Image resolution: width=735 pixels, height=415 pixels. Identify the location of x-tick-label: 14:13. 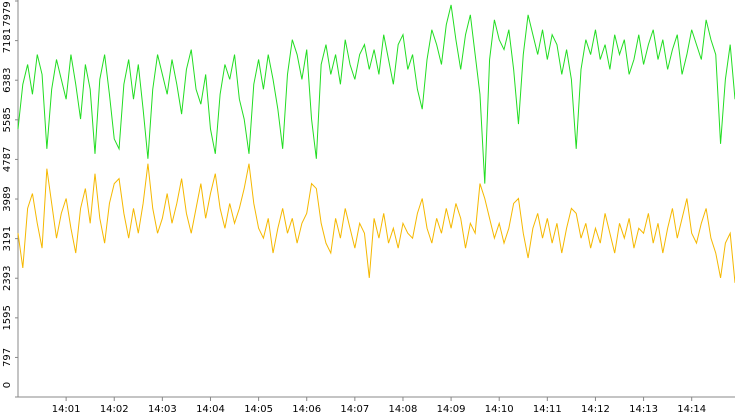
(643, 409).